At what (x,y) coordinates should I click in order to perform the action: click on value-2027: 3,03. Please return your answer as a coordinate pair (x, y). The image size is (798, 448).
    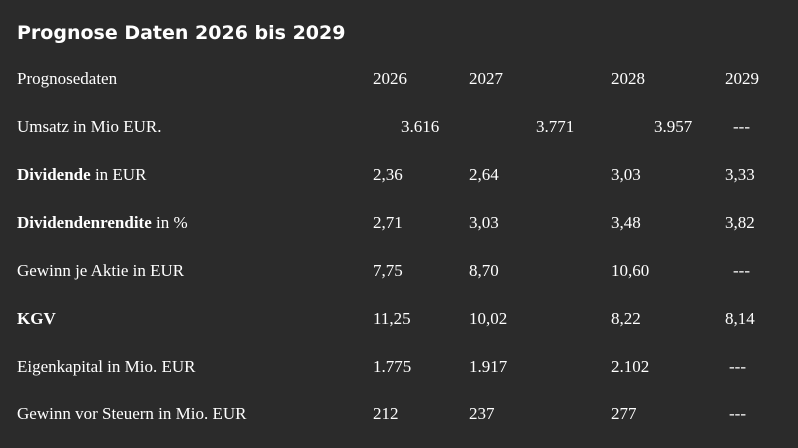
    Looking at the image, I should click on (484, 222).